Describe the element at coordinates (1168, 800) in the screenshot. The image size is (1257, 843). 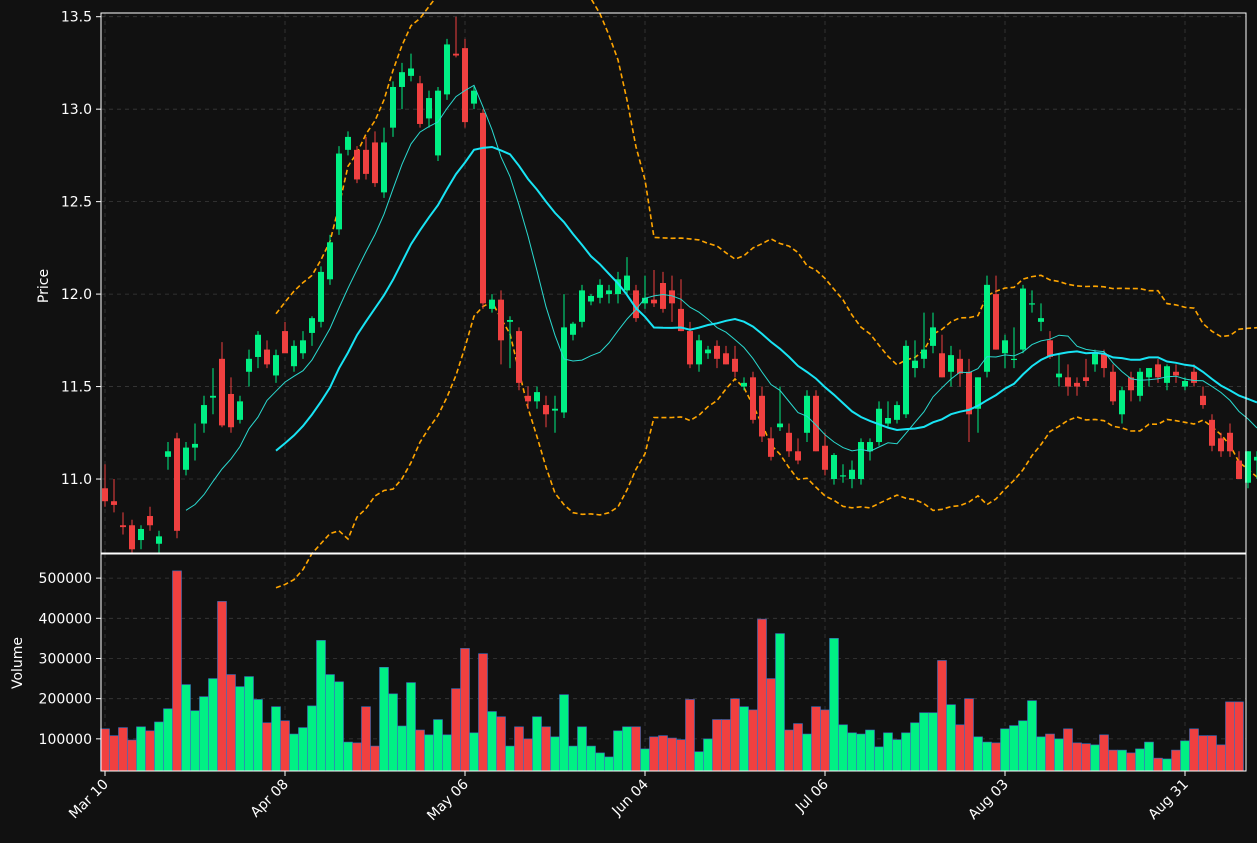
I see `date-tick-label: Aug 31` at that location.